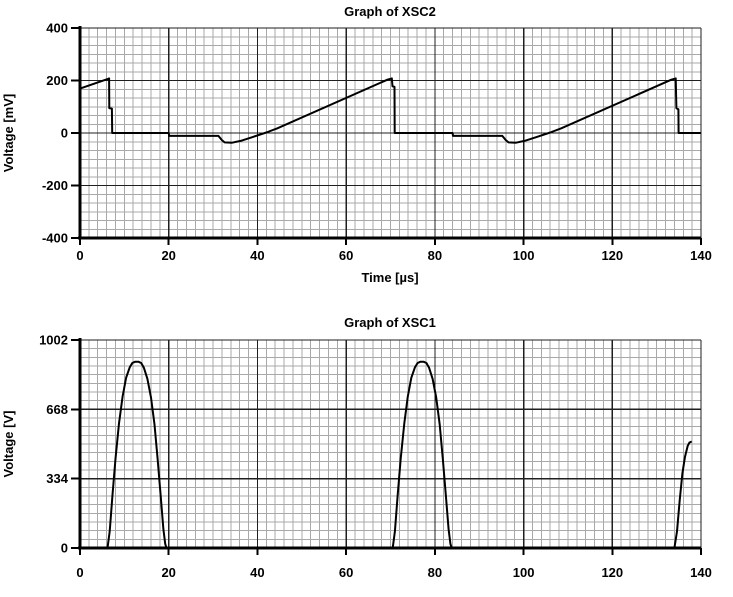  I want to click on xsc2-x-tick-label: 0, so click(79, 255).